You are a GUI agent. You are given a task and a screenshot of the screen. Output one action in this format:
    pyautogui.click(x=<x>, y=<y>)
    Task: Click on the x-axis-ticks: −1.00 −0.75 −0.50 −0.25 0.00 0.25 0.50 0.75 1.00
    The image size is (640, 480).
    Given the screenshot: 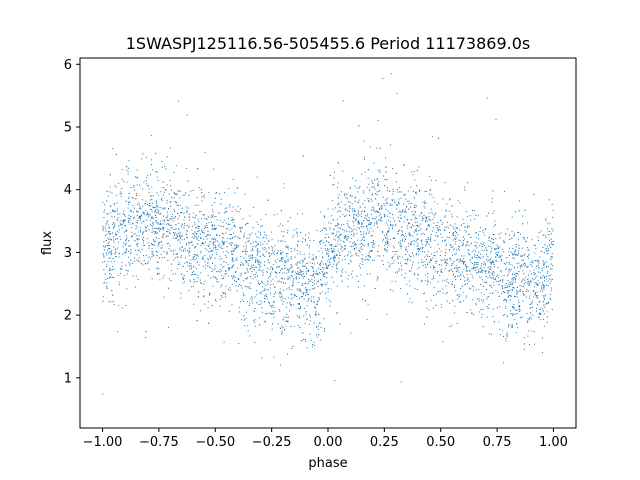 What is the action you would take?
    pyautogui.click(x=325, y=439)
    